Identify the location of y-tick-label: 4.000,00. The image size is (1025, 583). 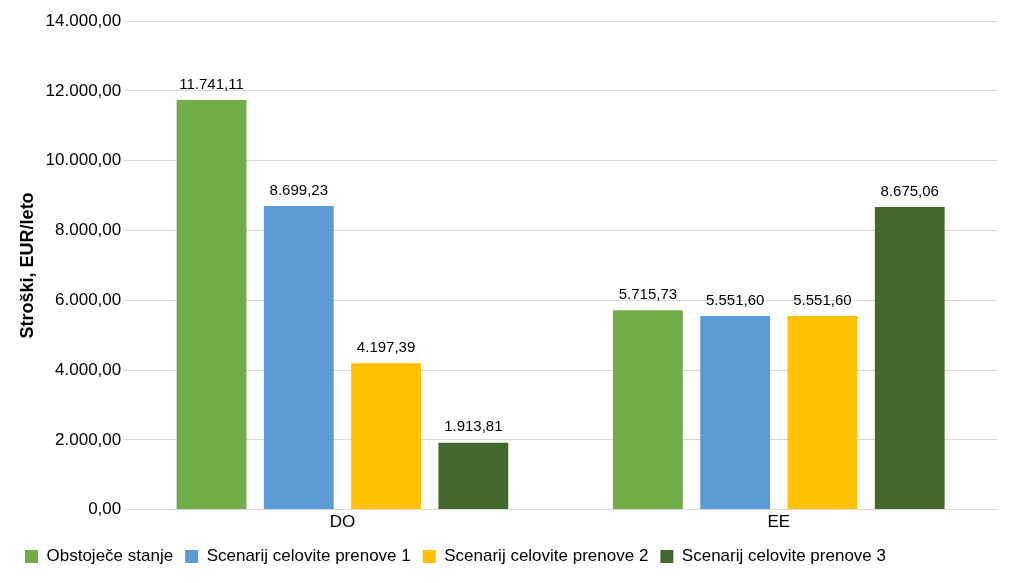
(88, 369).